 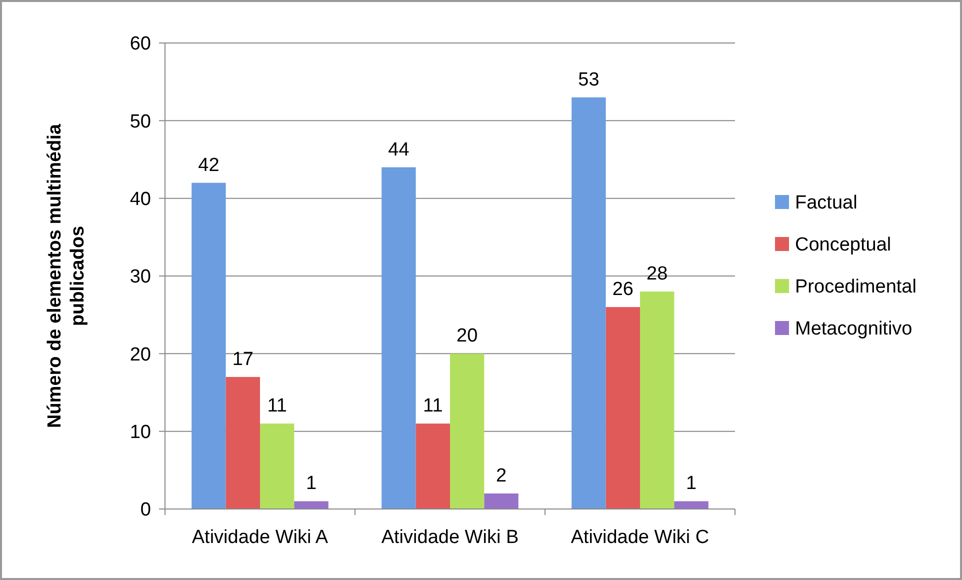 I want to click on y-axis-title: Número de elementos multimédia publicados, so click(x=66, y=276).